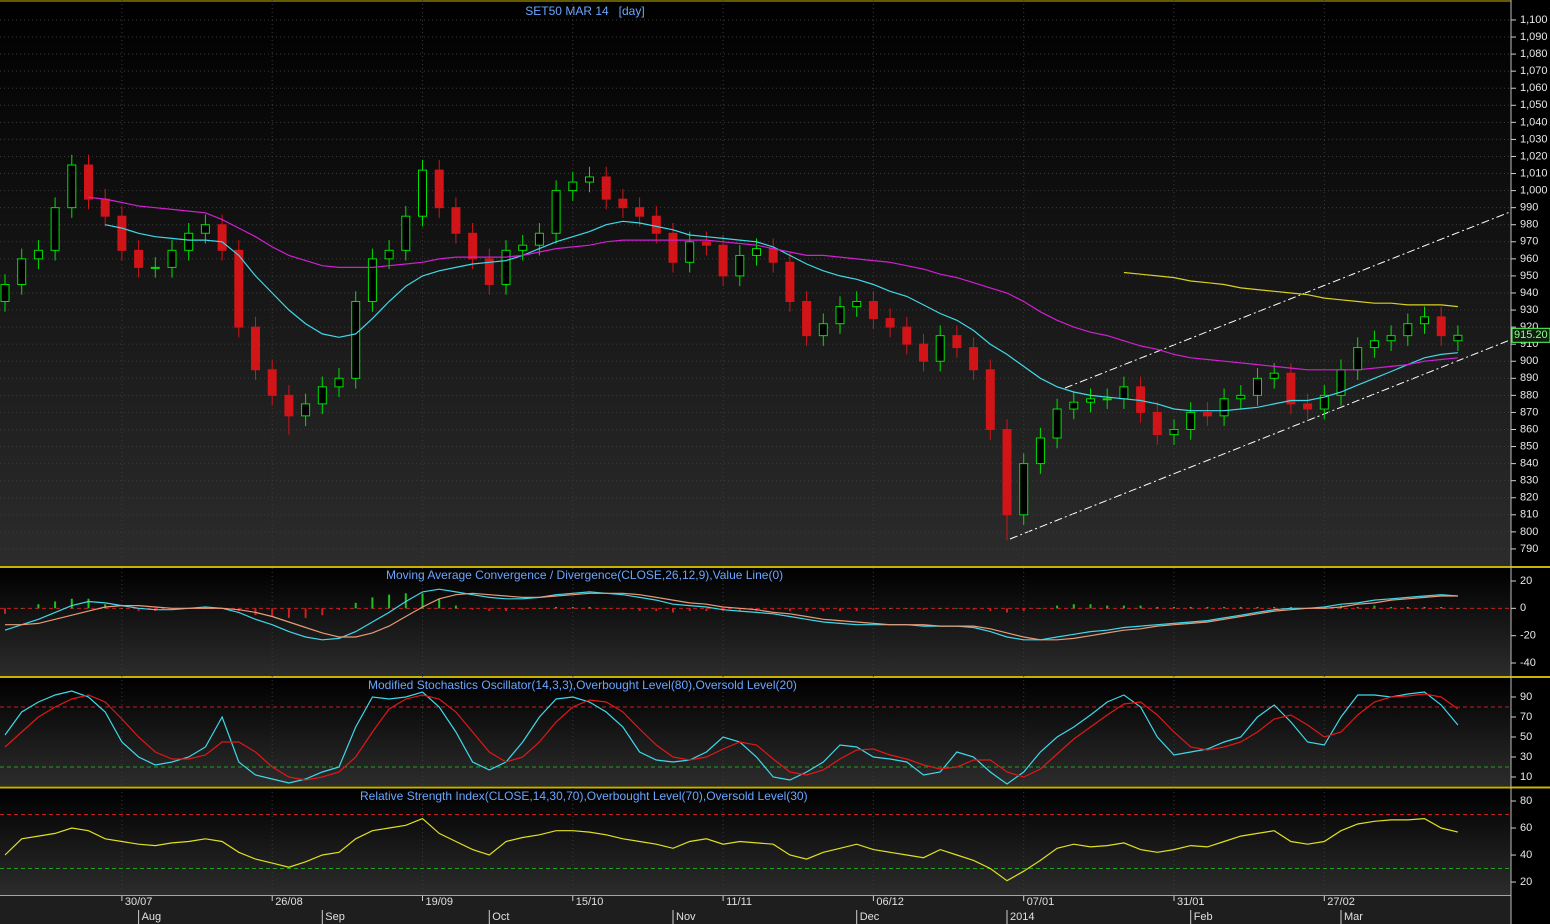 The height and width of the screenshot is (924, 1550). What do you see at coordinates (1529, 378) in the screenshot?
I see `y-tick-label: 890` at bounding box center [1529, 378].